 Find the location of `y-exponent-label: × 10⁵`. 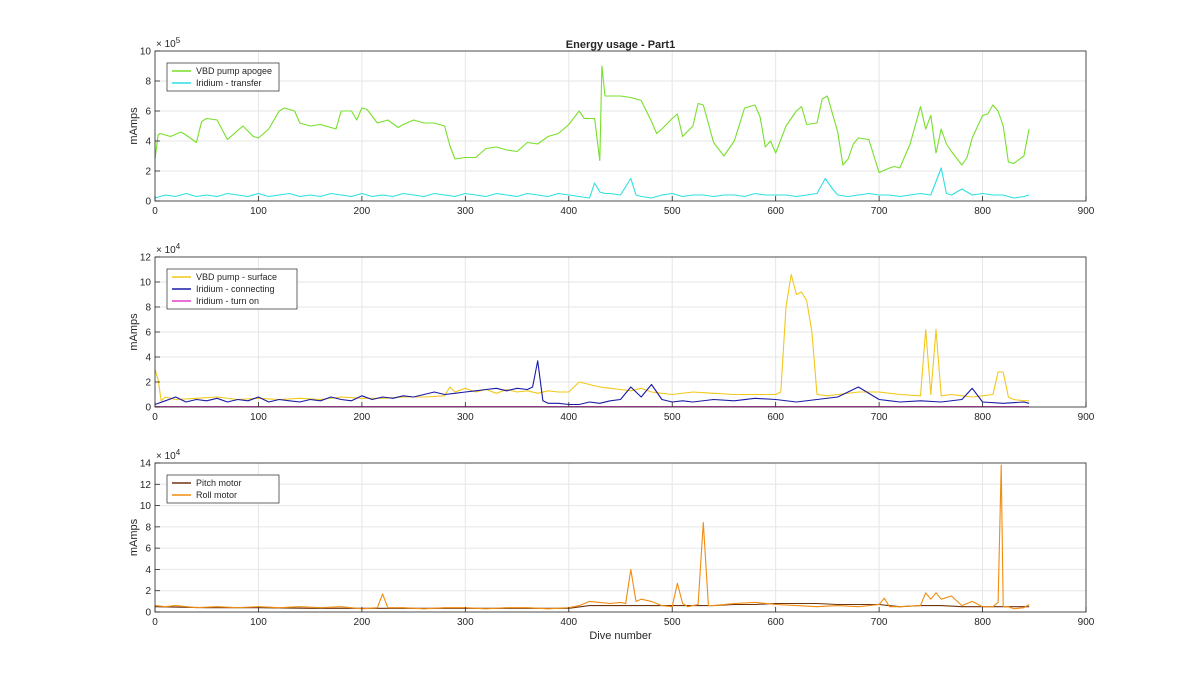

y-exponent-label: × 10⁵ is located at coordinates (168, 43).